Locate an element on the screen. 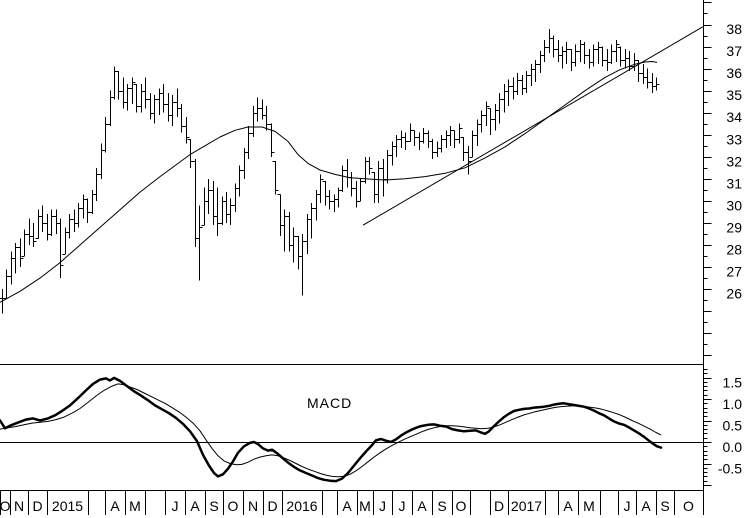  price-axis-label: 30 is located at coordinates (734, 205).